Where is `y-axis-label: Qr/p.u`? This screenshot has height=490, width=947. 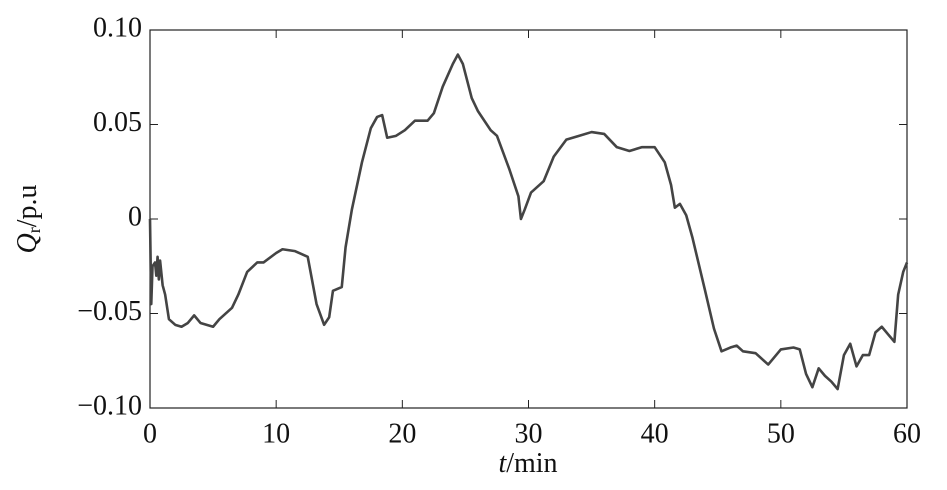
y-axis-label: Qr/p.u is located at coordinates (28, 218).